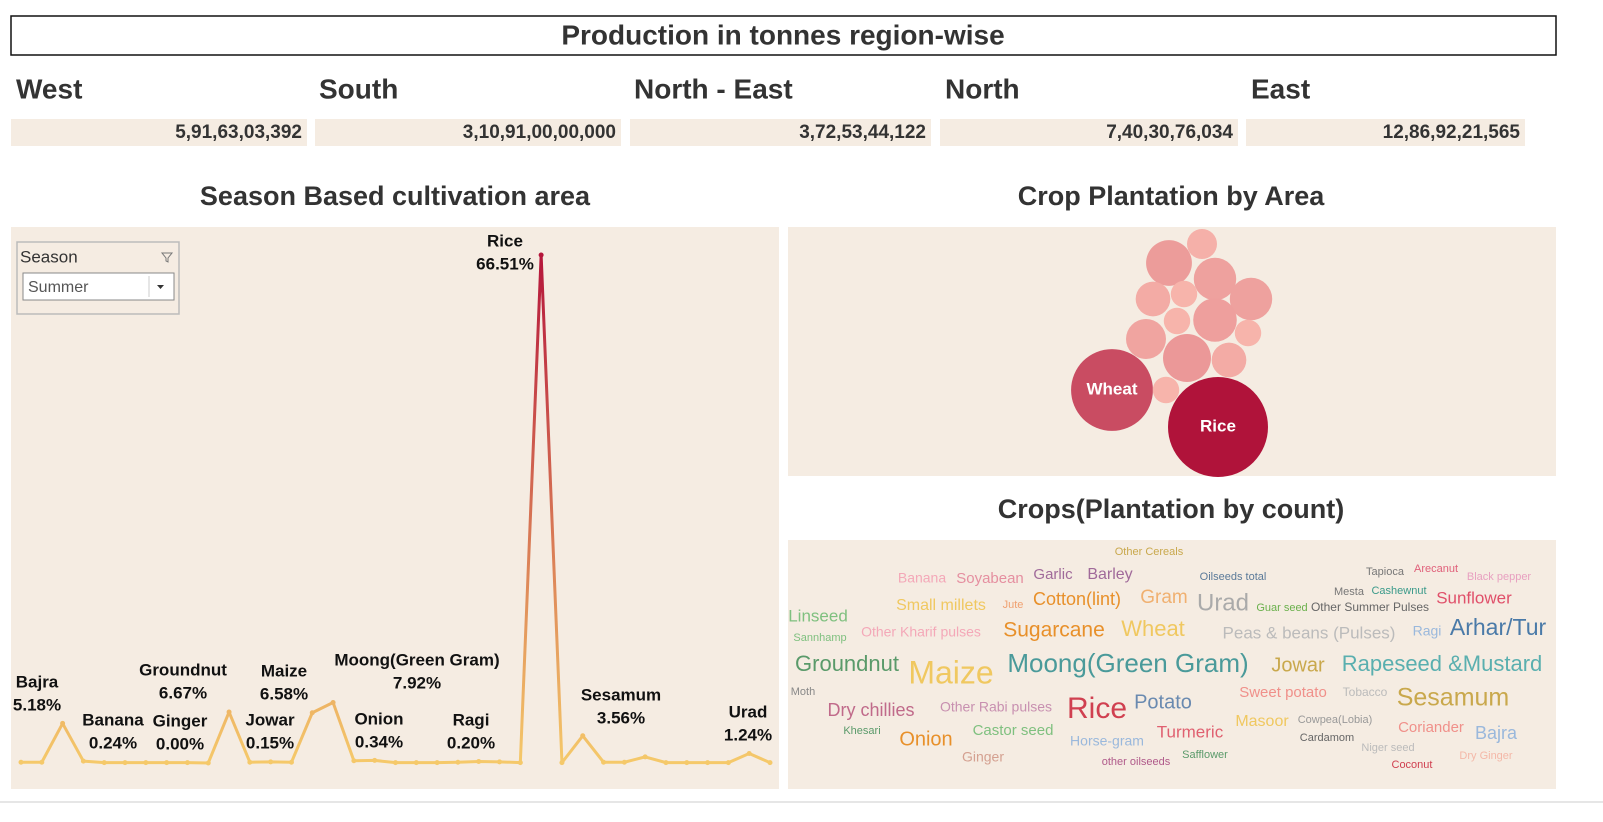 This screenshot has width=1603, height=822. What do you see at coordinates (819, 638) in the screenshot?
I see `word: Sannhamp` at bounding box center [819, 638].